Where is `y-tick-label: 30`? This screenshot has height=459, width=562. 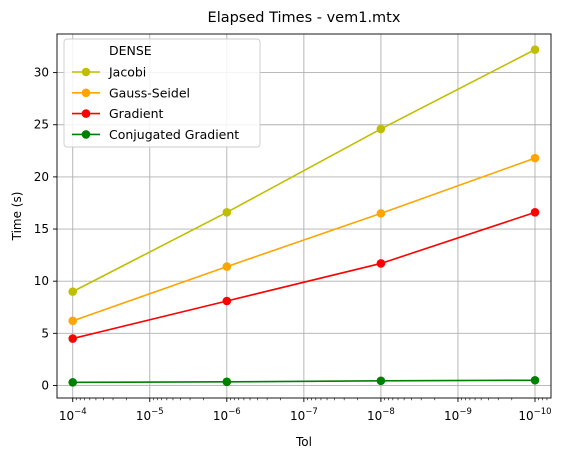 y-tick-label: 30 is located at coordinates (41, 73).